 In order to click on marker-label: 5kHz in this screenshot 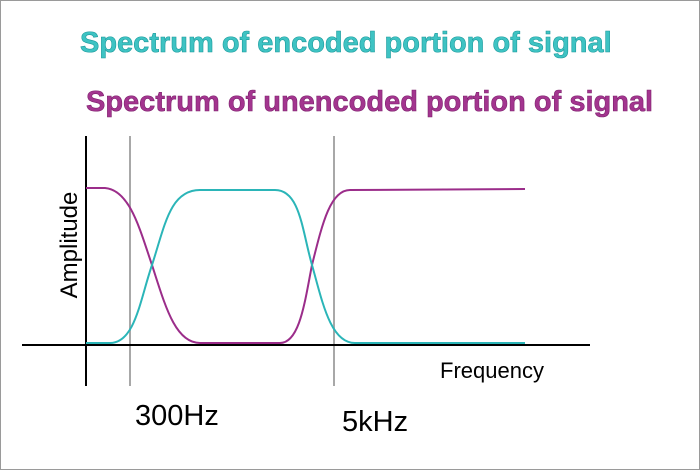, I will do `click(375, 422)`.